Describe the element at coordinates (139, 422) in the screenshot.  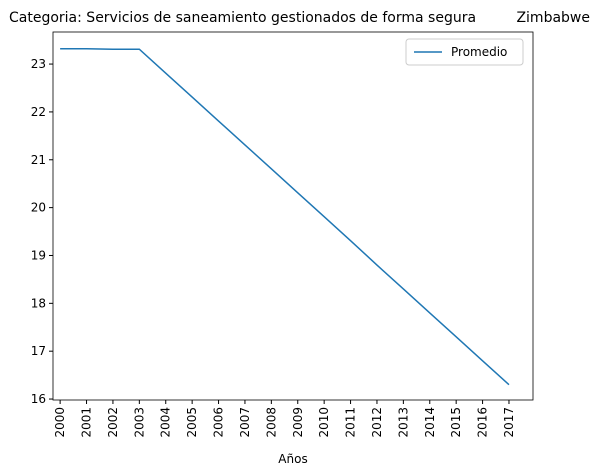
I see `x-tick-label: 2003` at that location.